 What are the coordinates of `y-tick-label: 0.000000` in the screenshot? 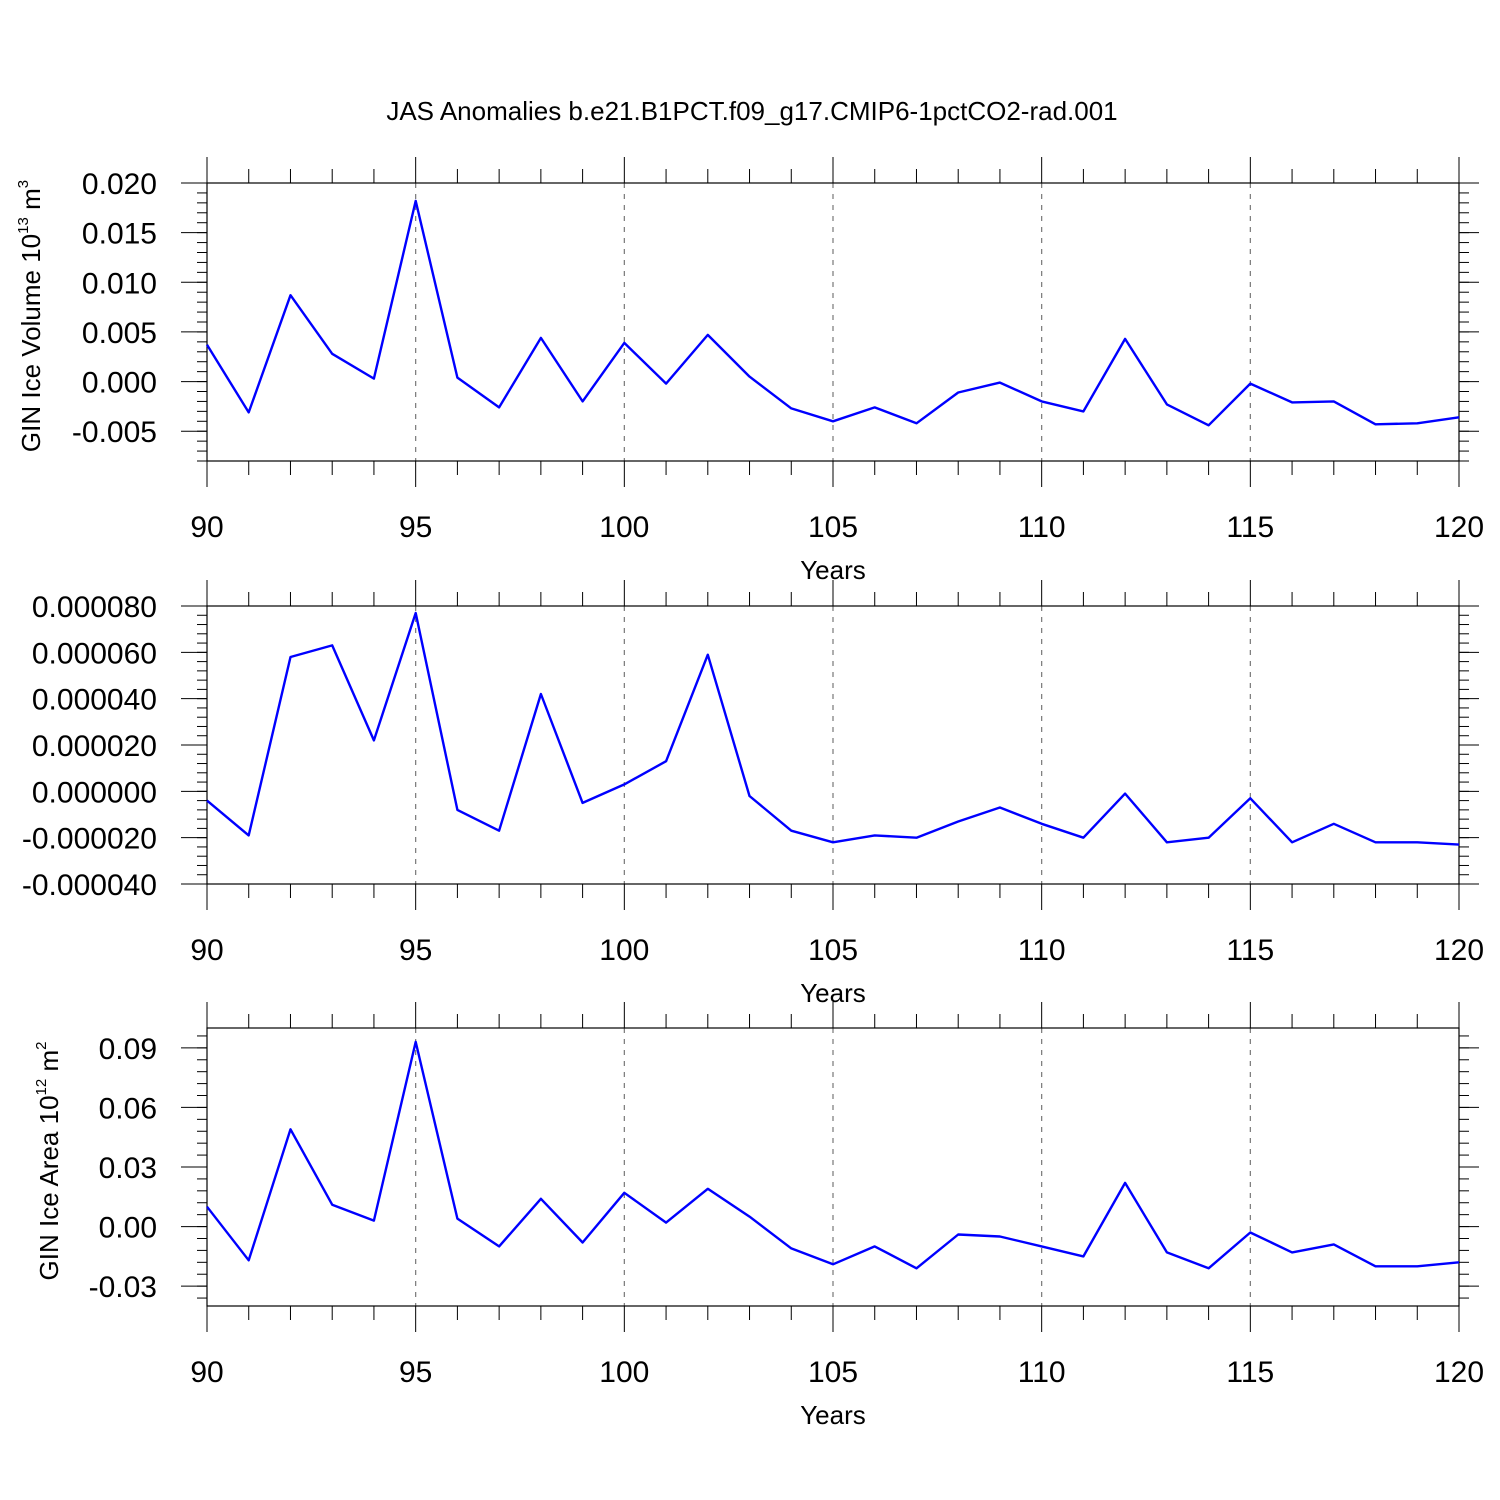 It's located at (94, 792).